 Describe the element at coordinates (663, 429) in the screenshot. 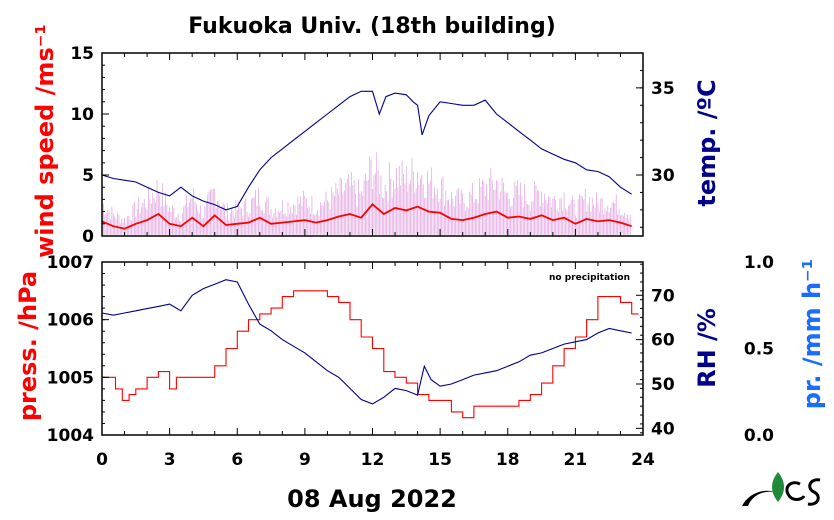

I see `bottom-right-tick-label: 40` at that location.